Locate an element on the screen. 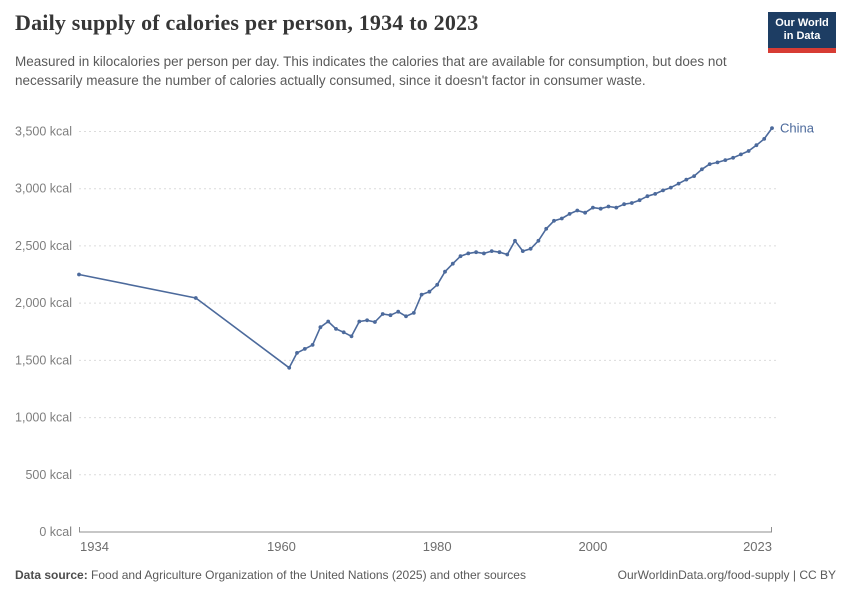  y-axis-tick-label: 500 kcal is located at coordinates (48, 475).